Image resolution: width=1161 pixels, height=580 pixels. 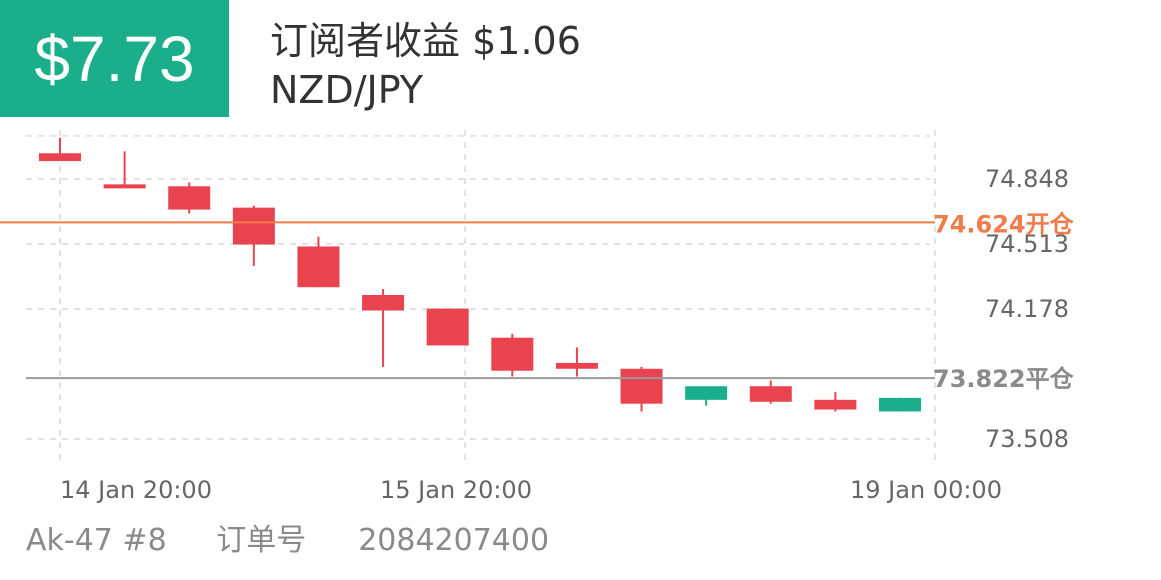 I want to click on order-label: 订单号, so click(x=261, y=540).